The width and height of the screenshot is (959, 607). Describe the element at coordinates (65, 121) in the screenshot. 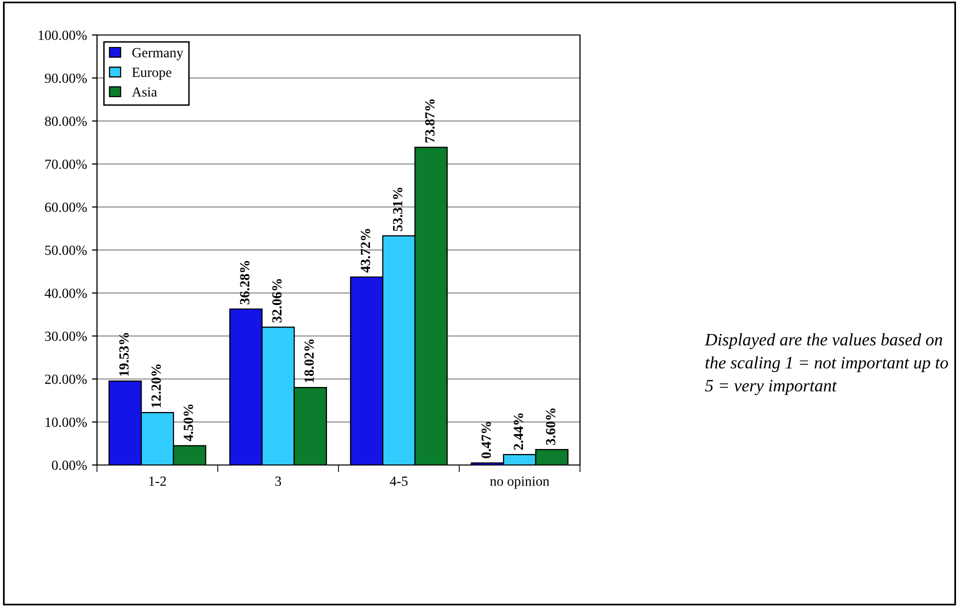

I see `y-tick-label: 80.00%` at that location.